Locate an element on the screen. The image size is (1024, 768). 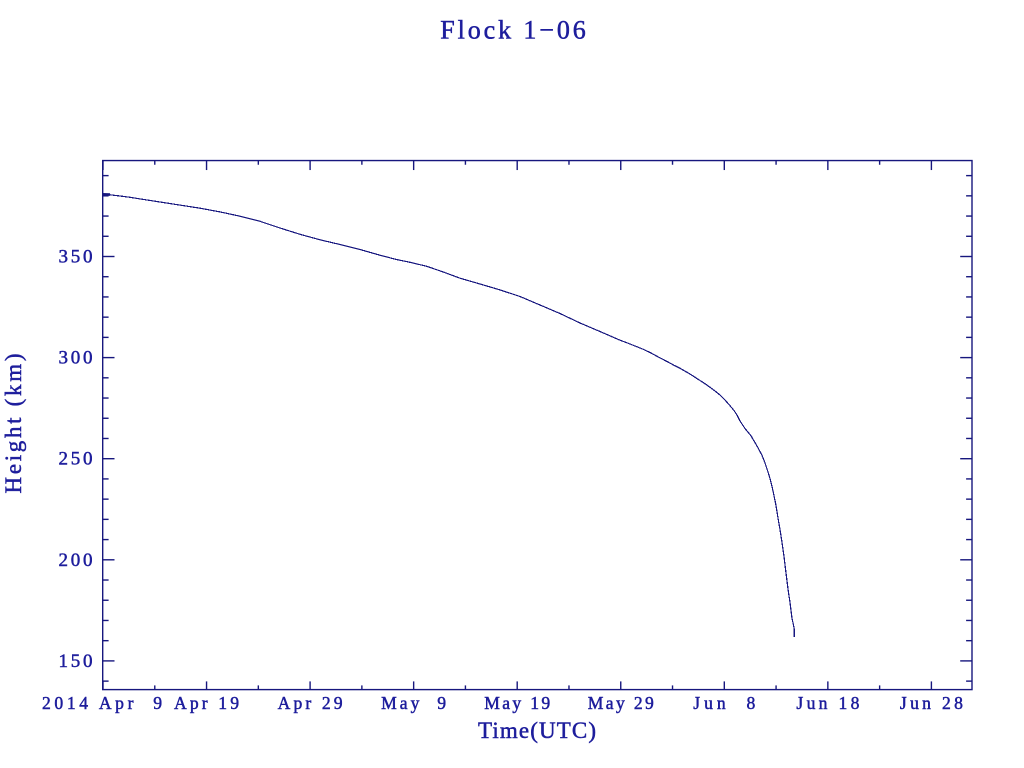
svg-text: May 29 is located at coordinates (621, 703).